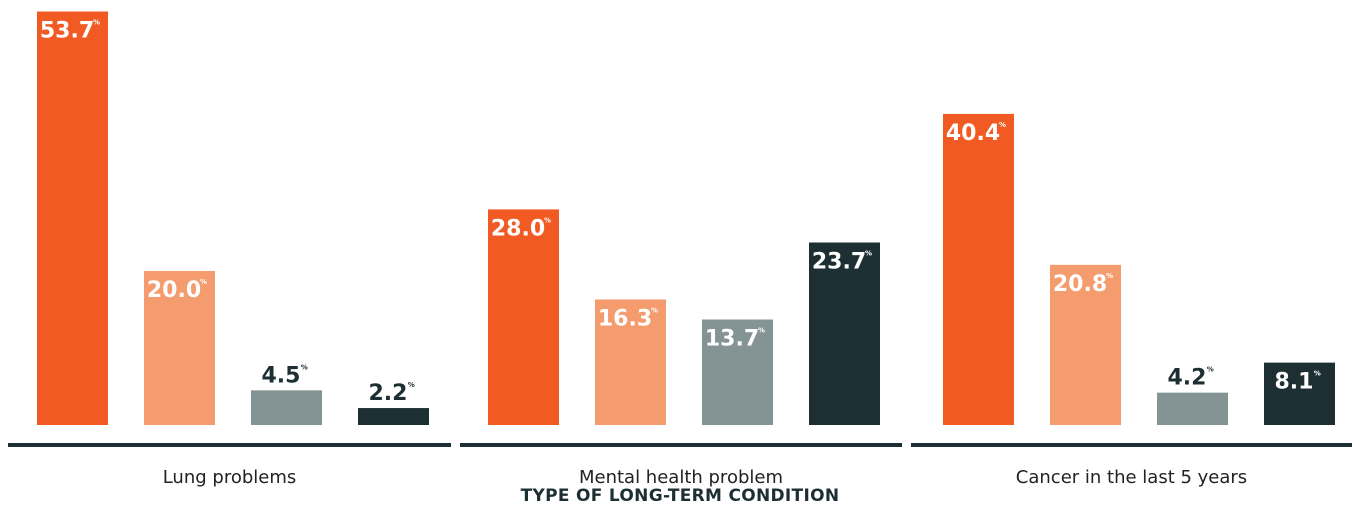 The image size is (1360, 530). I want to click on data-label: 16.3, so click(625, 318).